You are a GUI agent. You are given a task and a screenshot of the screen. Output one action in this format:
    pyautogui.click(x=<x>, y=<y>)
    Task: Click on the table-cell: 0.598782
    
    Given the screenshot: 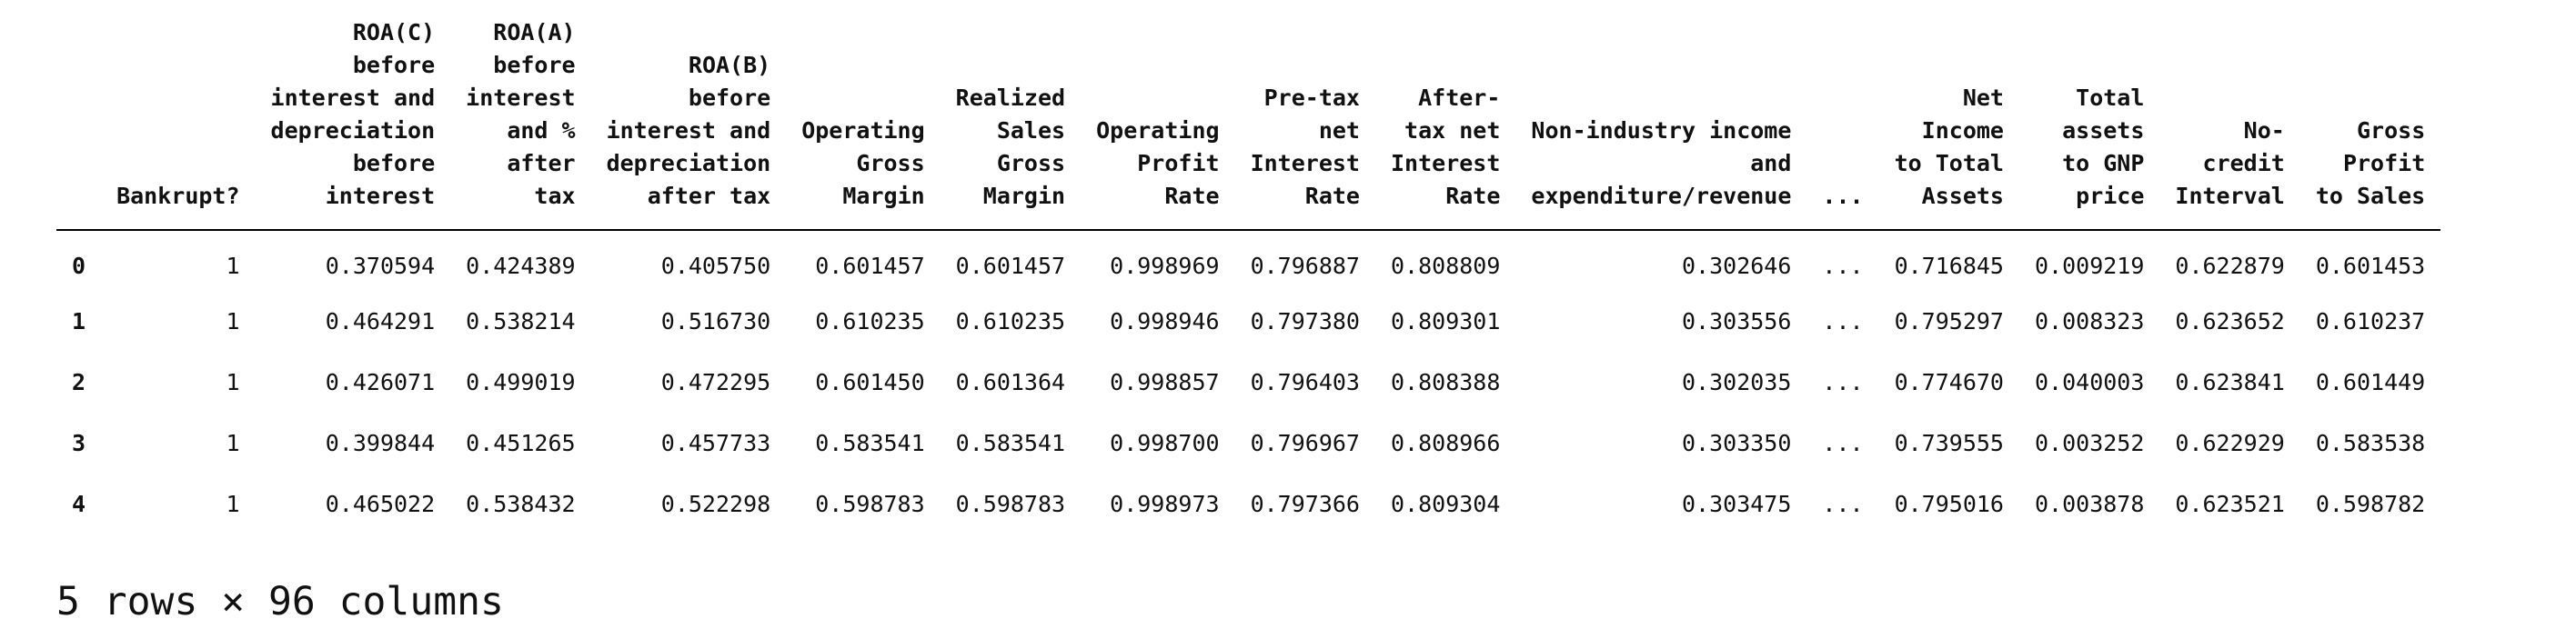 What is the action you would take?
    pyautogui.click(x=2370, y=503)
    